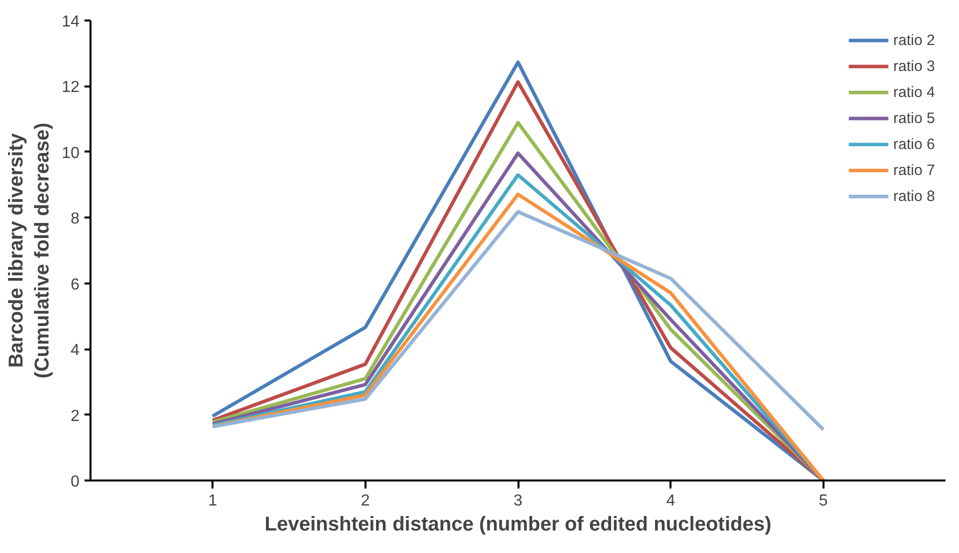 Image resolution: width=959 pixels, height=553 pixels. I want to click on y-tick-label: 8, so click(75, 219).